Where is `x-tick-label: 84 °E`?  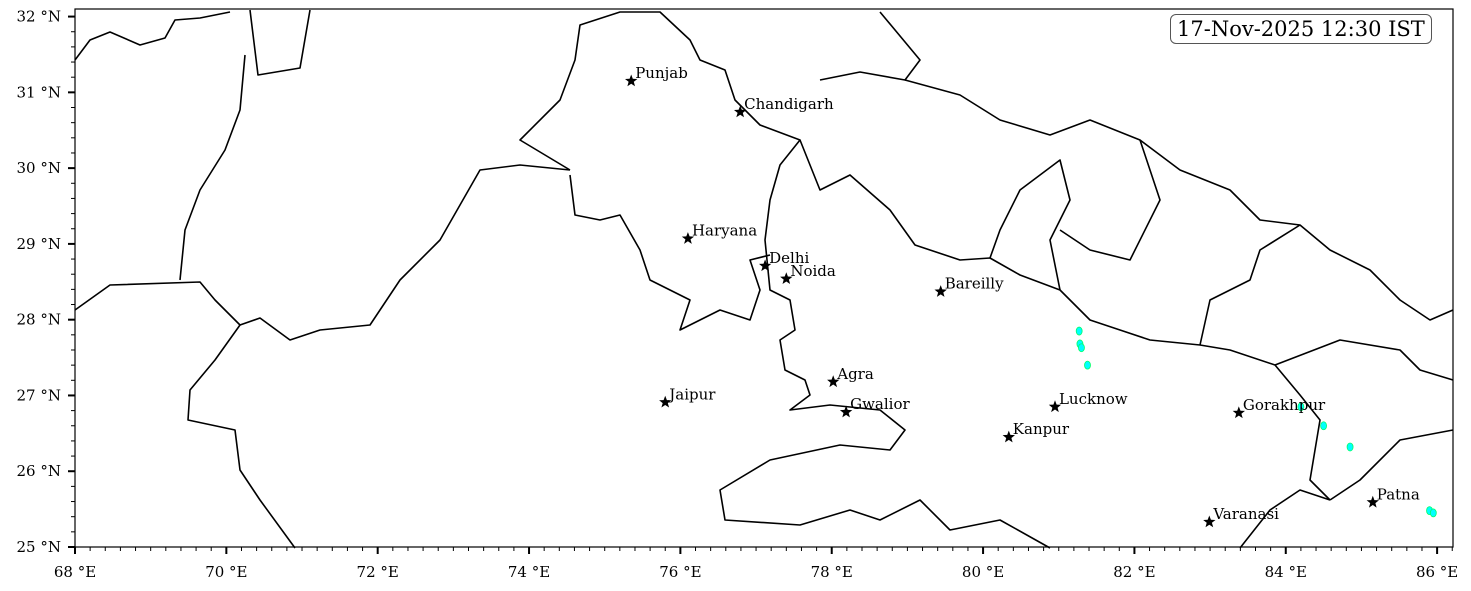 x-tick-label: 84 °E is located at coordinates (1286, 572).